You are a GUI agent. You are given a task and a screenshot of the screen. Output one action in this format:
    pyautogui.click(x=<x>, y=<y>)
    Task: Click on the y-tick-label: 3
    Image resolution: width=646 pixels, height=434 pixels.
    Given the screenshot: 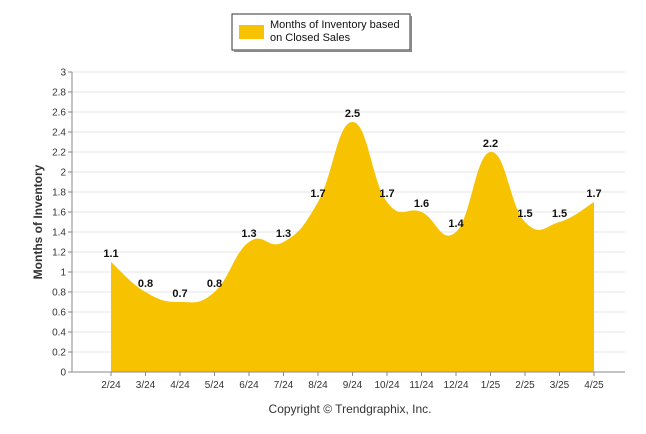 What is the action you would take?
    pyautogui.click(x=63, y=73)
    